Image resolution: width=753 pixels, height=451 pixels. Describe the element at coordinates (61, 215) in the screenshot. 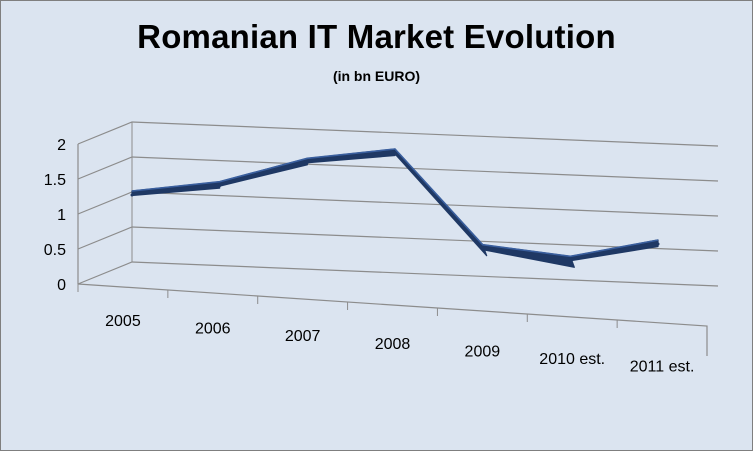

I see `y-tick-label: 1` at that location.